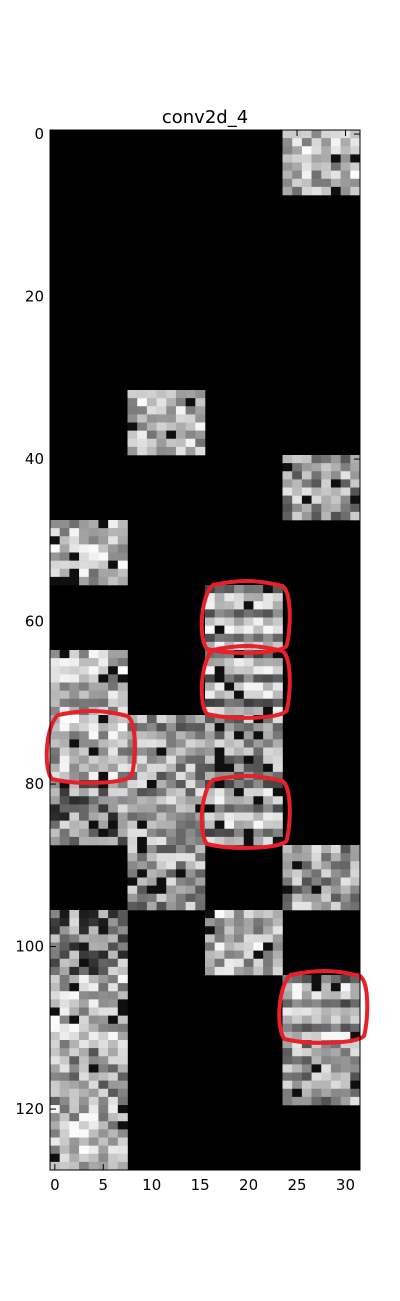 The width and height of the screenshot is (400, 1301). I want to click on feature-map-patch, so click(244, 943).